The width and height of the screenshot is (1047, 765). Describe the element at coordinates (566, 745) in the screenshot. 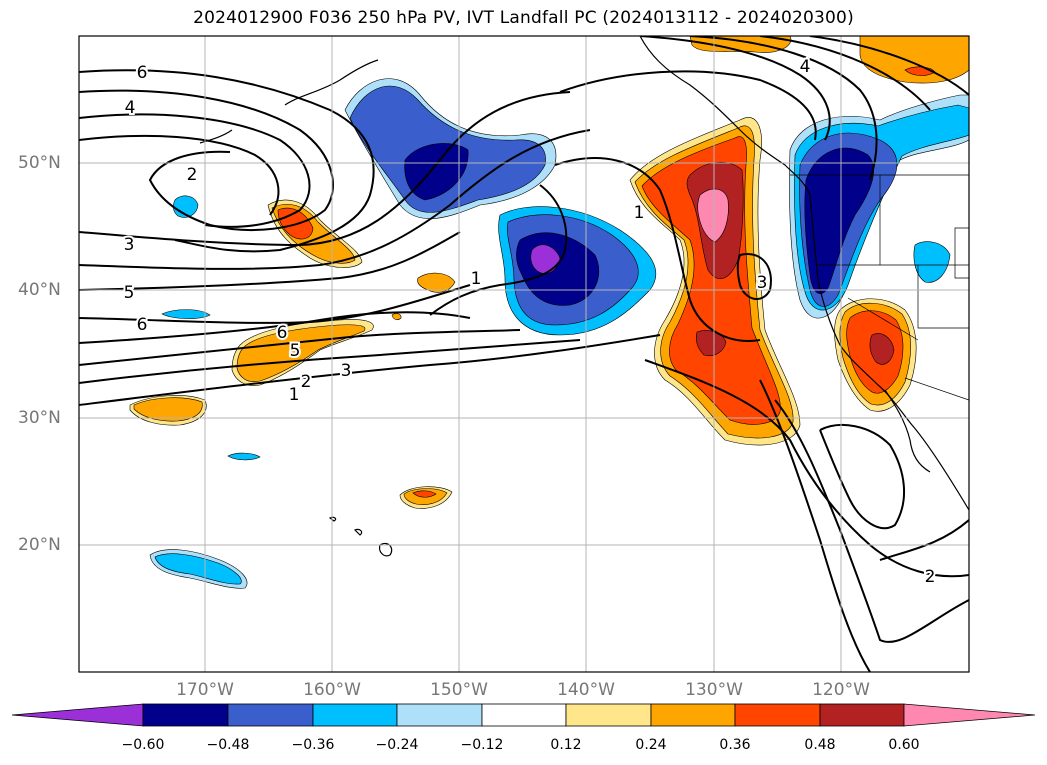

I see `colorbar-tick-label: 0.12` at that location.